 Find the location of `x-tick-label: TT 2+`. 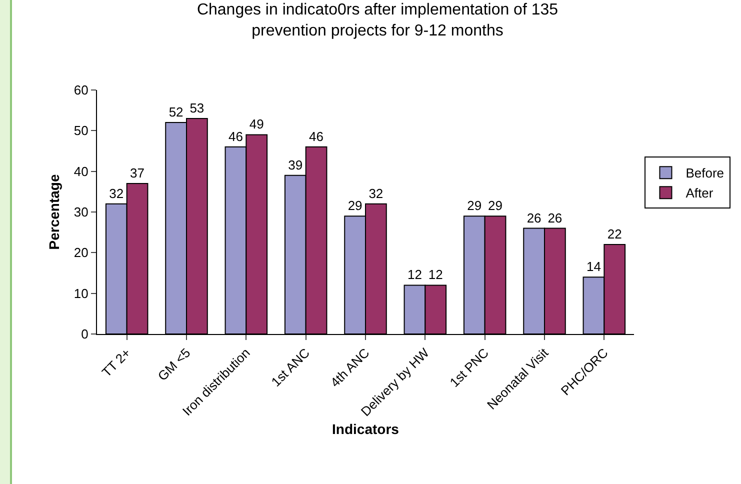

x-tick-label: TT 2+ is located at coordinates (116, 362).